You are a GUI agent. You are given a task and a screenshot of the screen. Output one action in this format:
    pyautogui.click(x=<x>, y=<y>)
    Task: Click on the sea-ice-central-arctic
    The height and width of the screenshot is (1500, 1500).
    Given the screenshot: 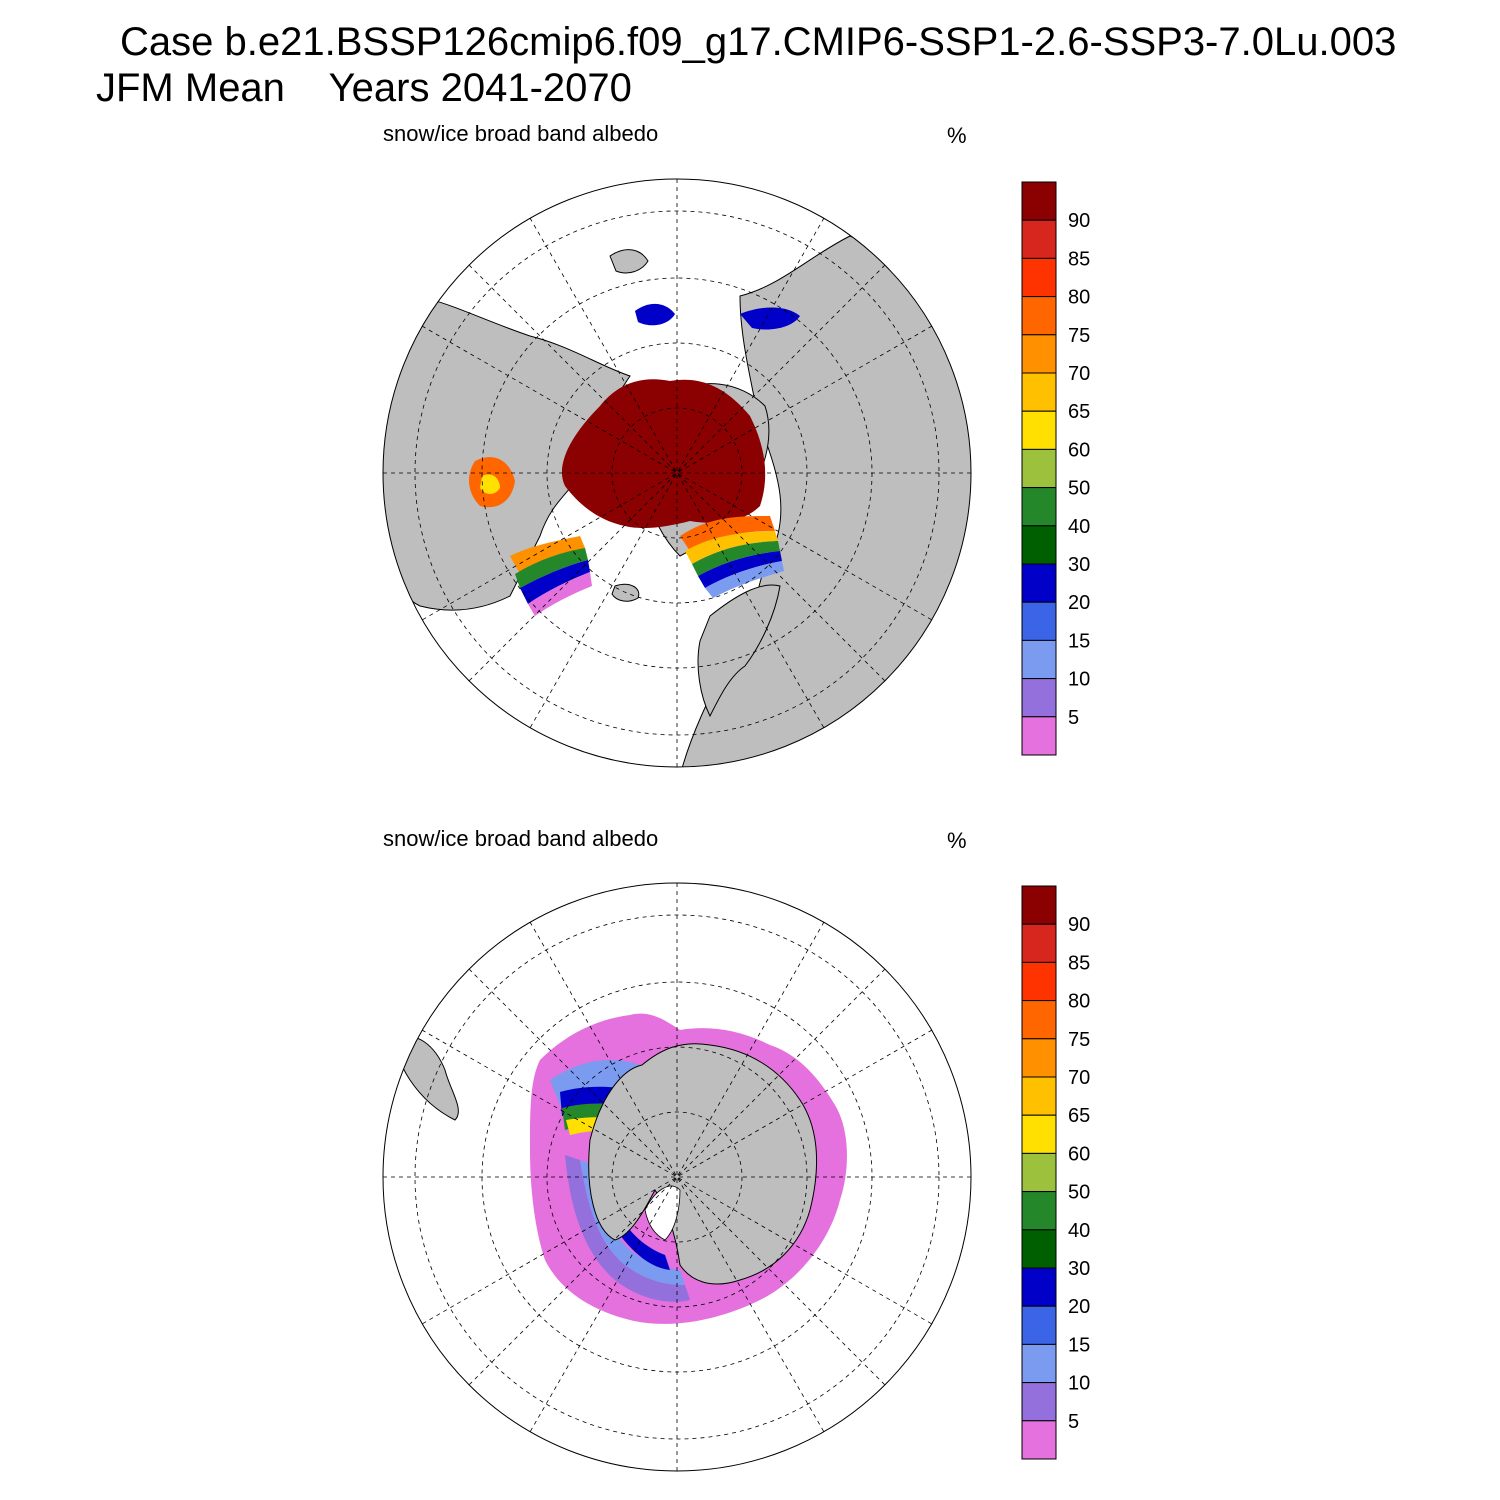 What is the action you would take?
    pyautogui.click(x=663, y=454)
    